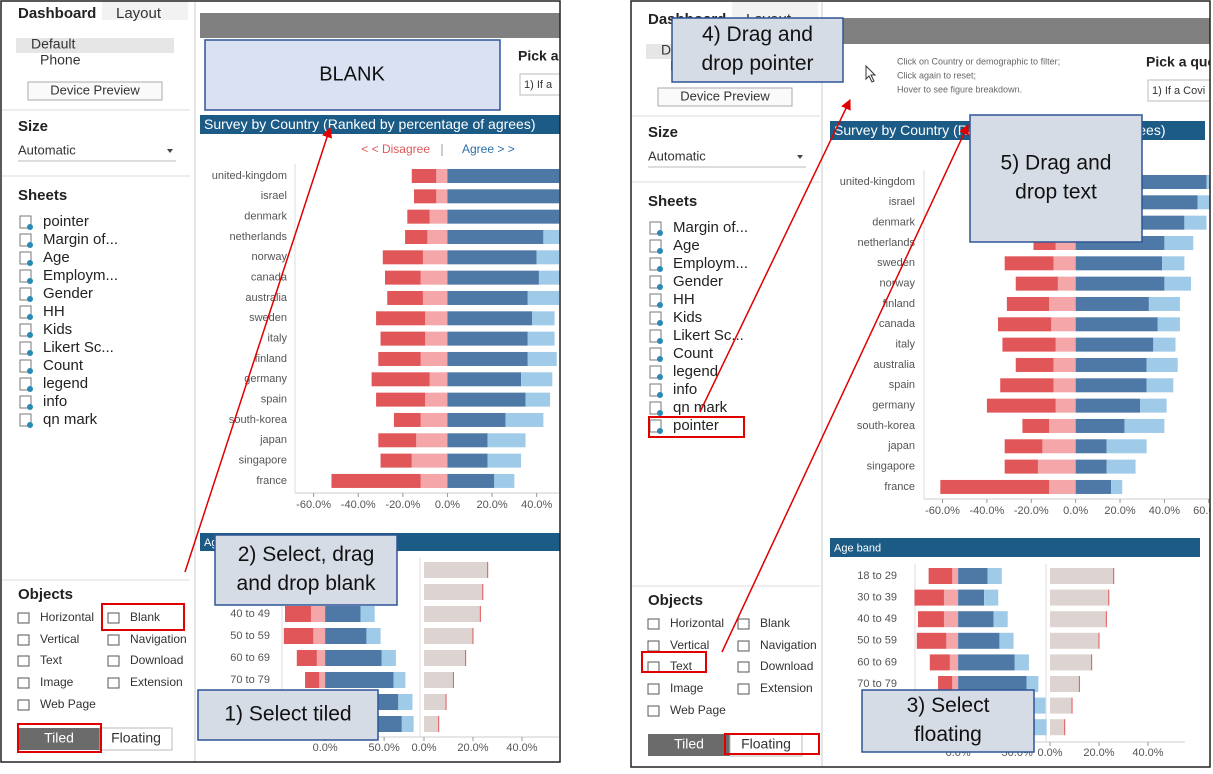 The height and width of the screenshot is (774, 1213). What do you see at coordinates (697, 623) in the screenshot?
I see `object-item: Horizontal` at bounding box center [697, 623].